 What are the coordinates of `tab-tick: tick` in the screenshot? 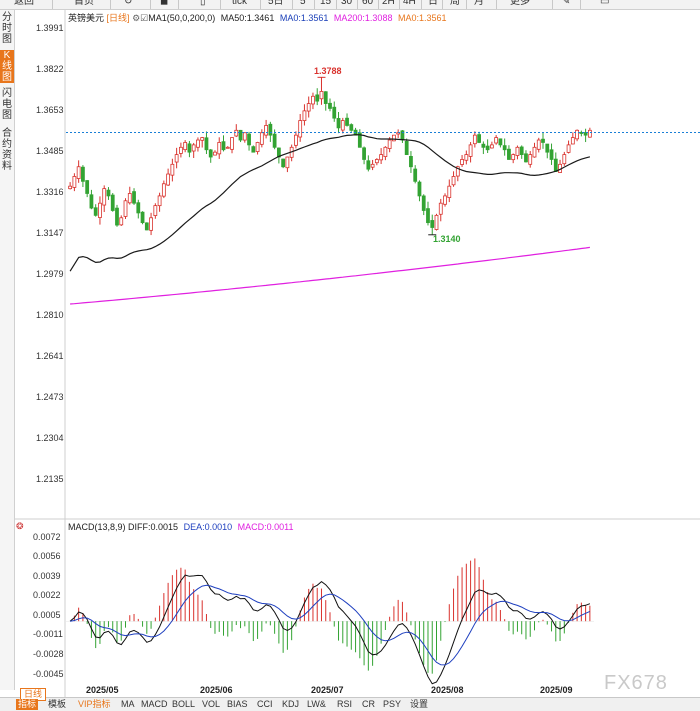 It's located at (239, 3).